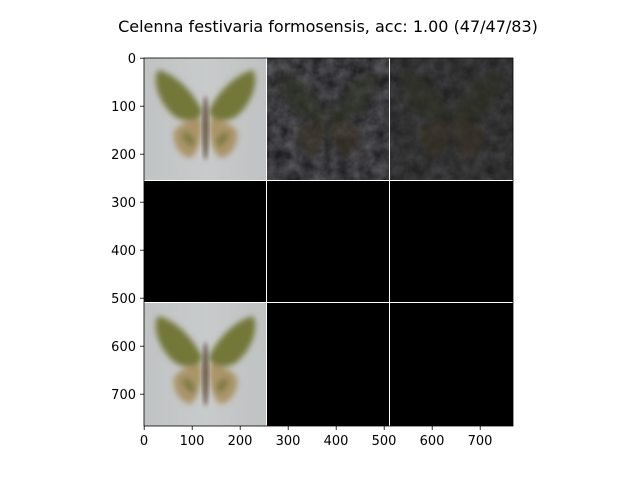  What do you see at coordinates (123, 347) in the screenshot?
I see `y-tick-label: 600` at bounding box center [123, 347].